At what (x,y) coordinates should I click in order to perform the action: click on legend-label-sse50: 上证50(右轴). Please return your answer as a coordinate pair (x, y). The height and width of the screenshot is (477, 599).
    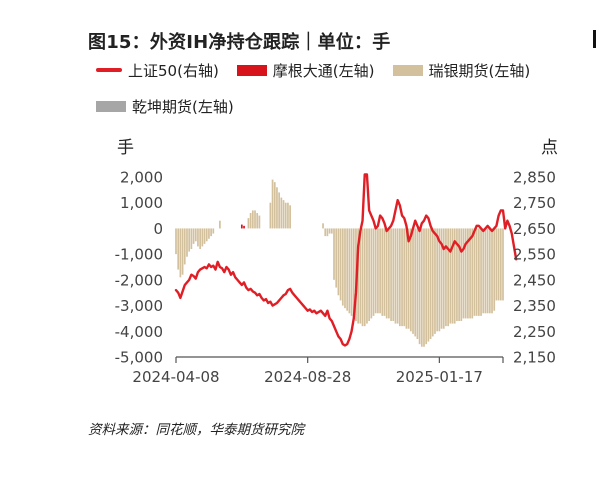
    Looking at the image, I should click on (173, 70).